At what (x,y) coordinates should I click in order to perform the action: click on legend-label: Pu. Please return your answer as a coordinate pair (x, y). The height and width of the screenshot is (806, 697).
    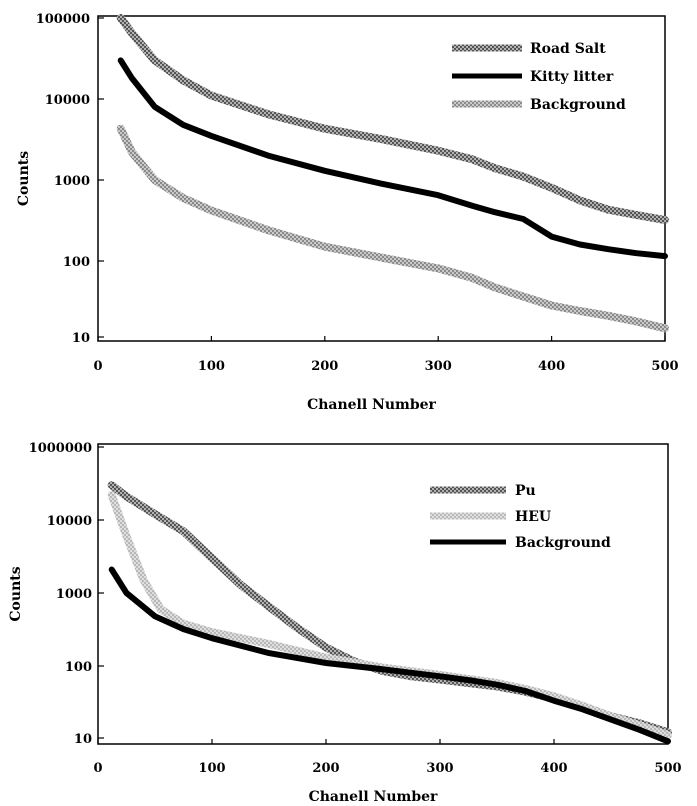
    Looking at the image, I should click on (525, 491).